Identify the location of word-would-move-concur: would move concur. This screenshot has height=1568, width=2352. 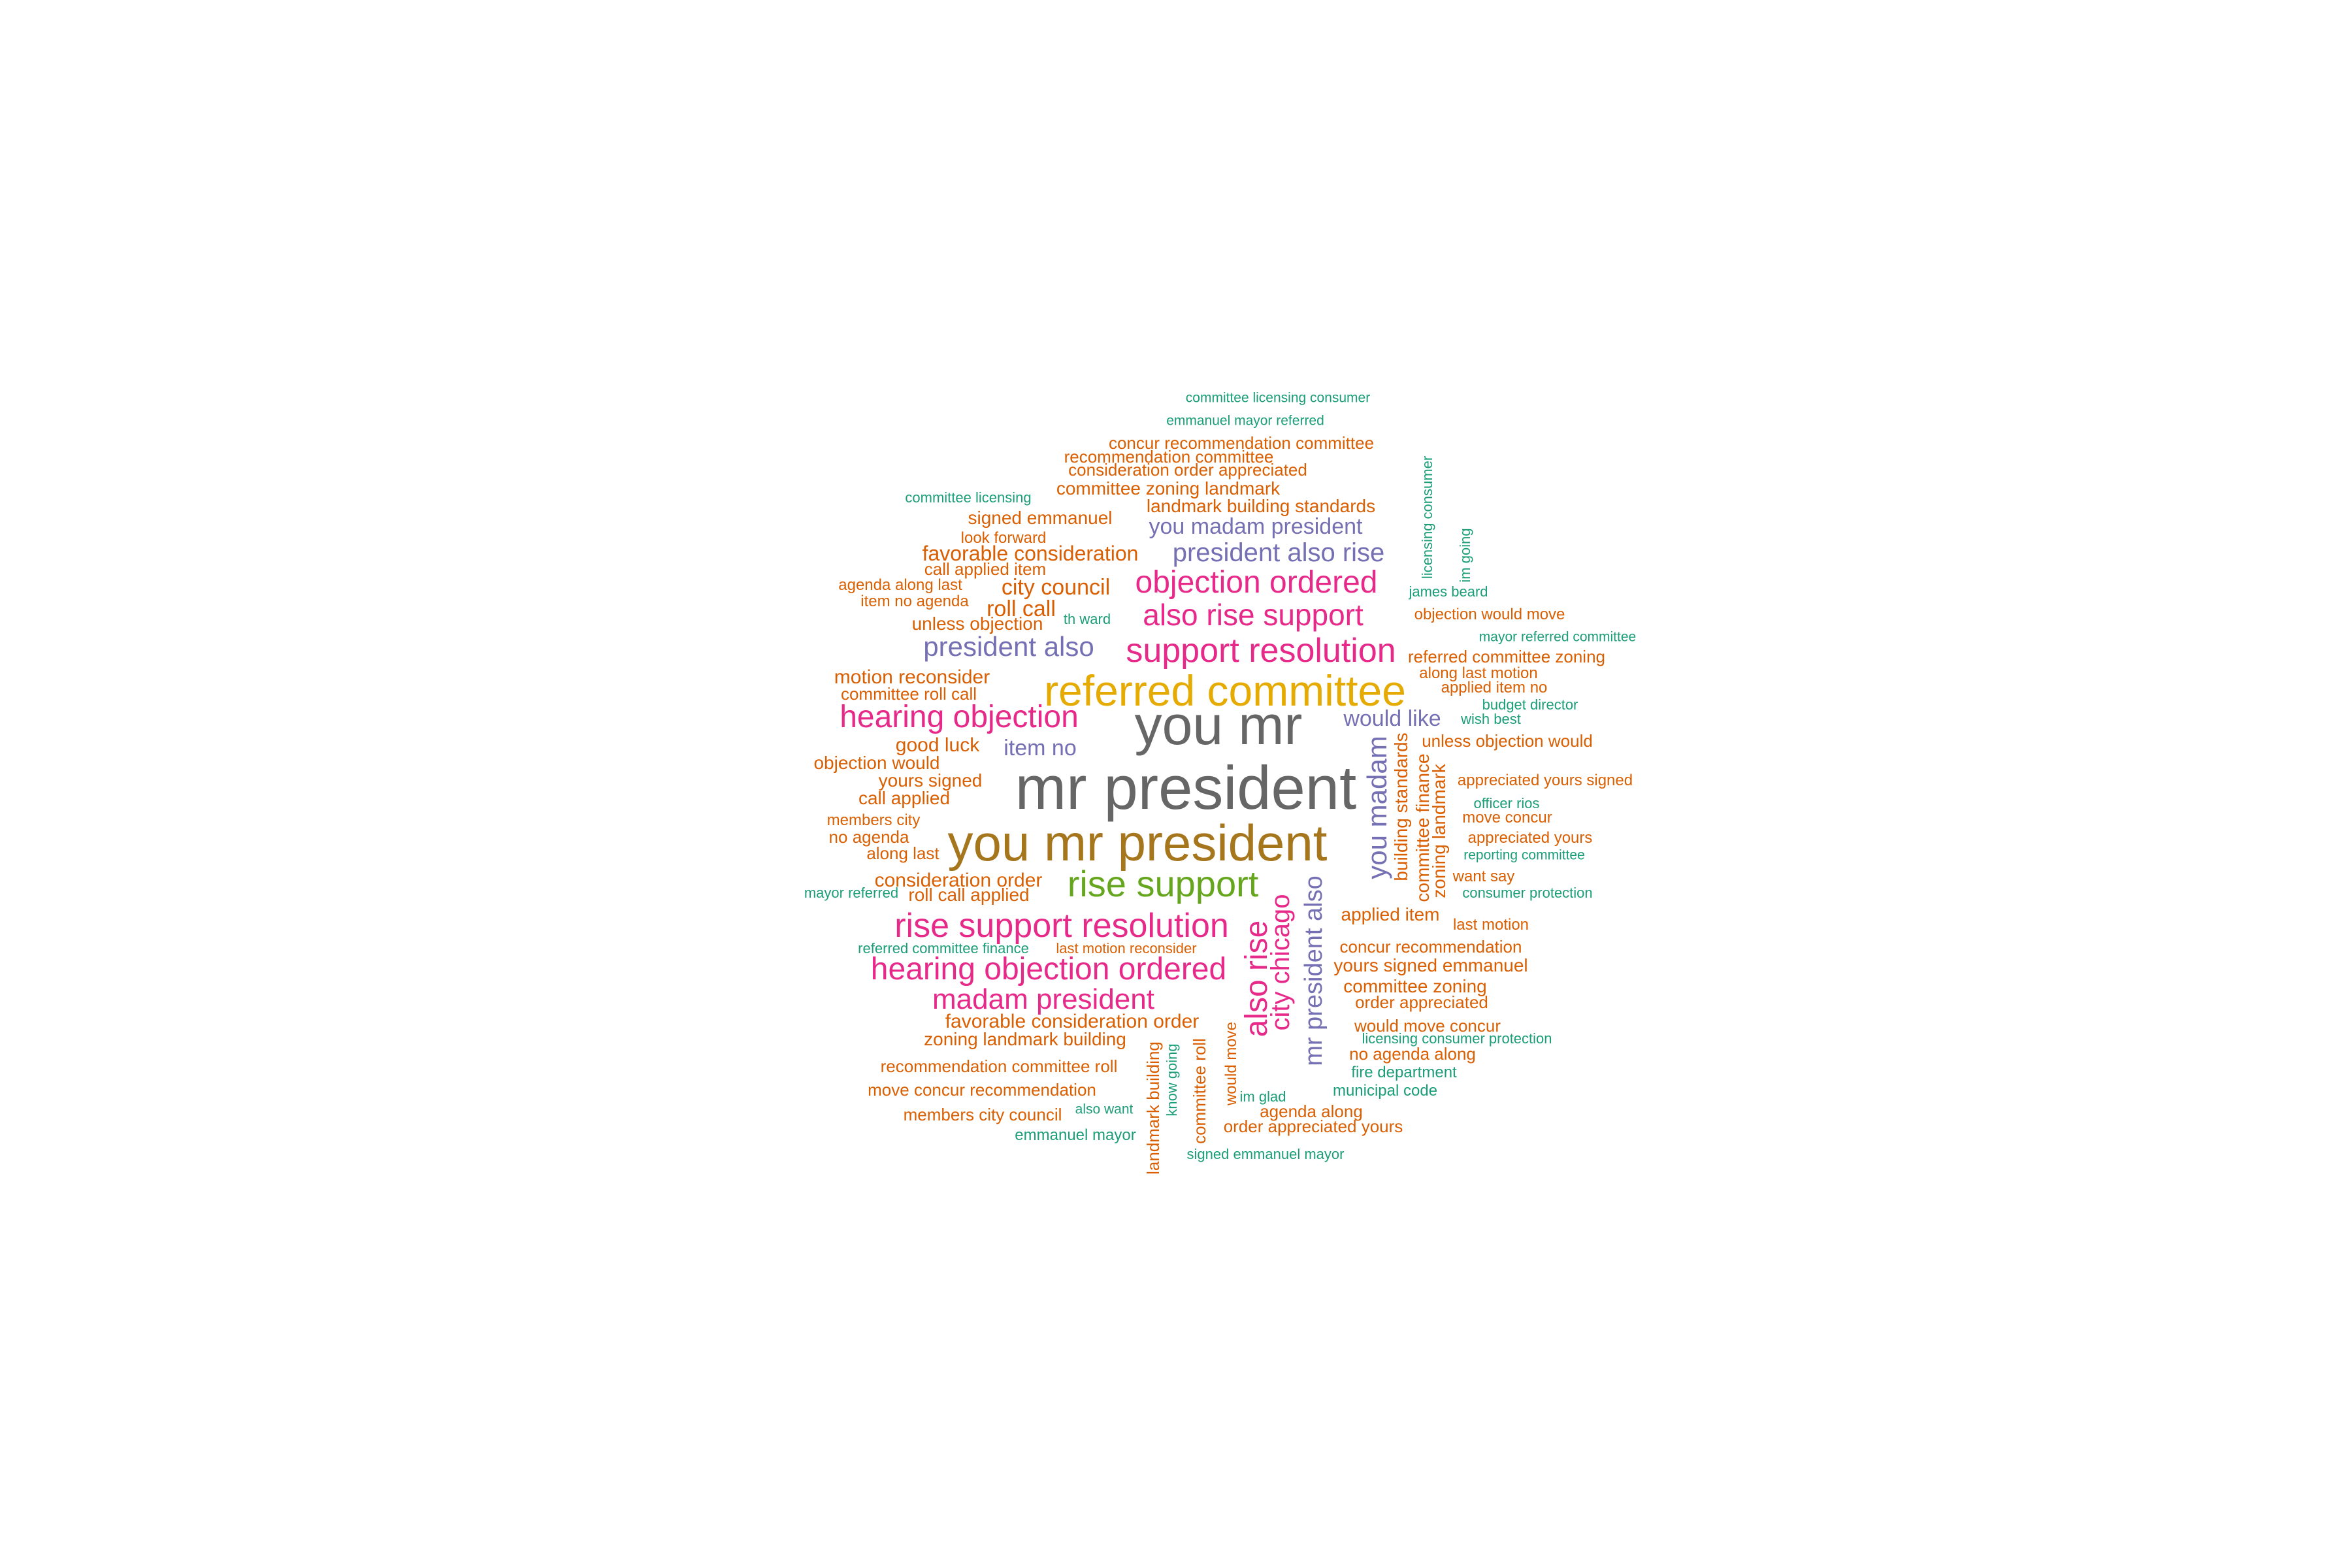
(1427, 1026).